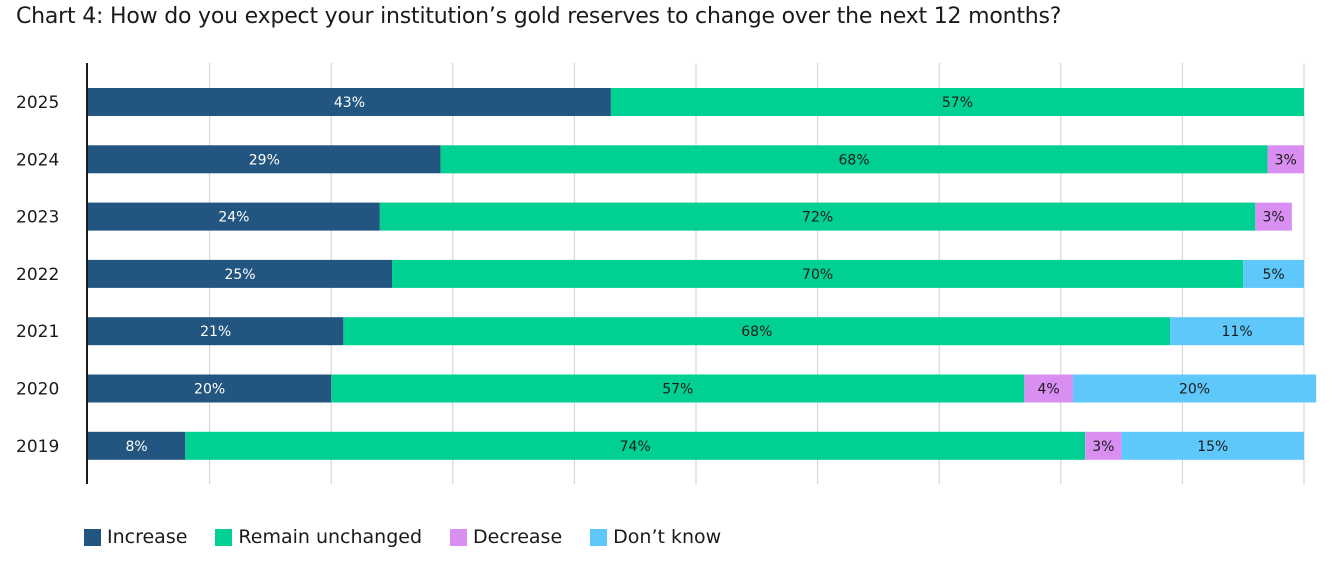 This screenshot has height=568, width=1335. I want to click on legend-item: Increase, so click(135, 537).